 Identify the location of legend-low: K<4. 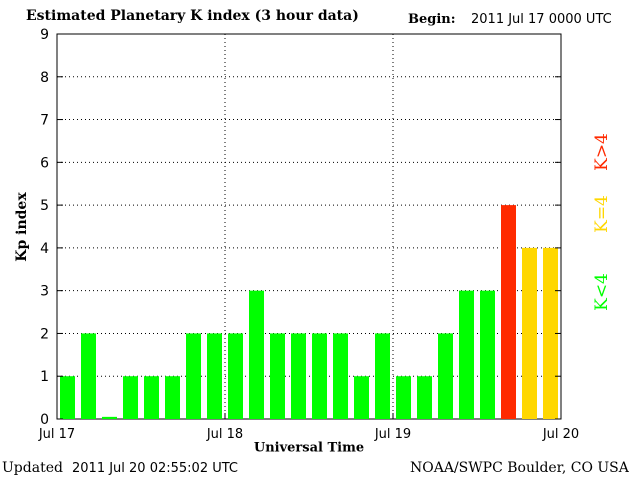
(602, 292).